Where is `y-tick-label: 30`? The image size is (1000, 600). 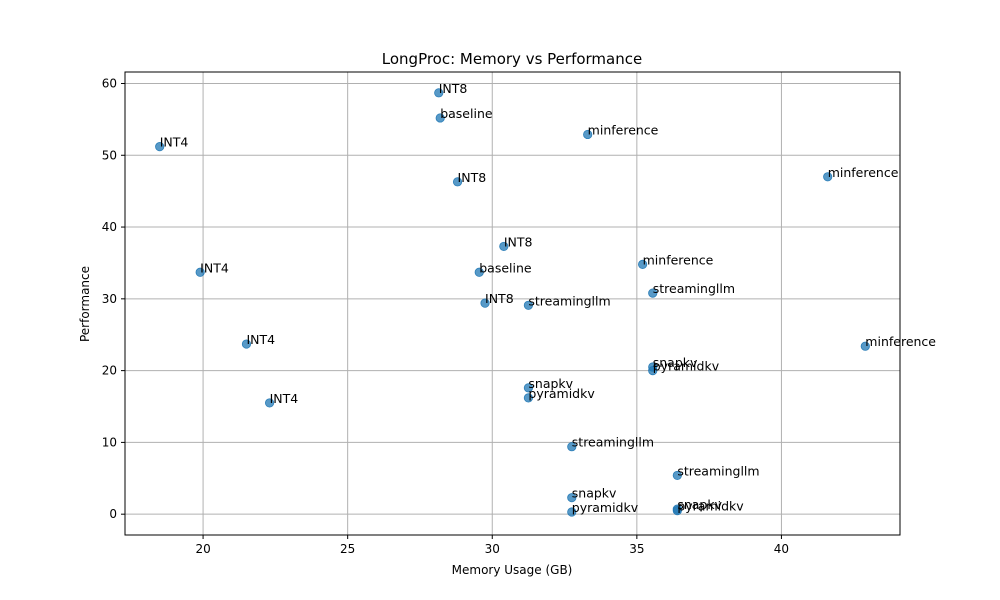
y-tick-label: 30 is located at coordinates (109, 299).